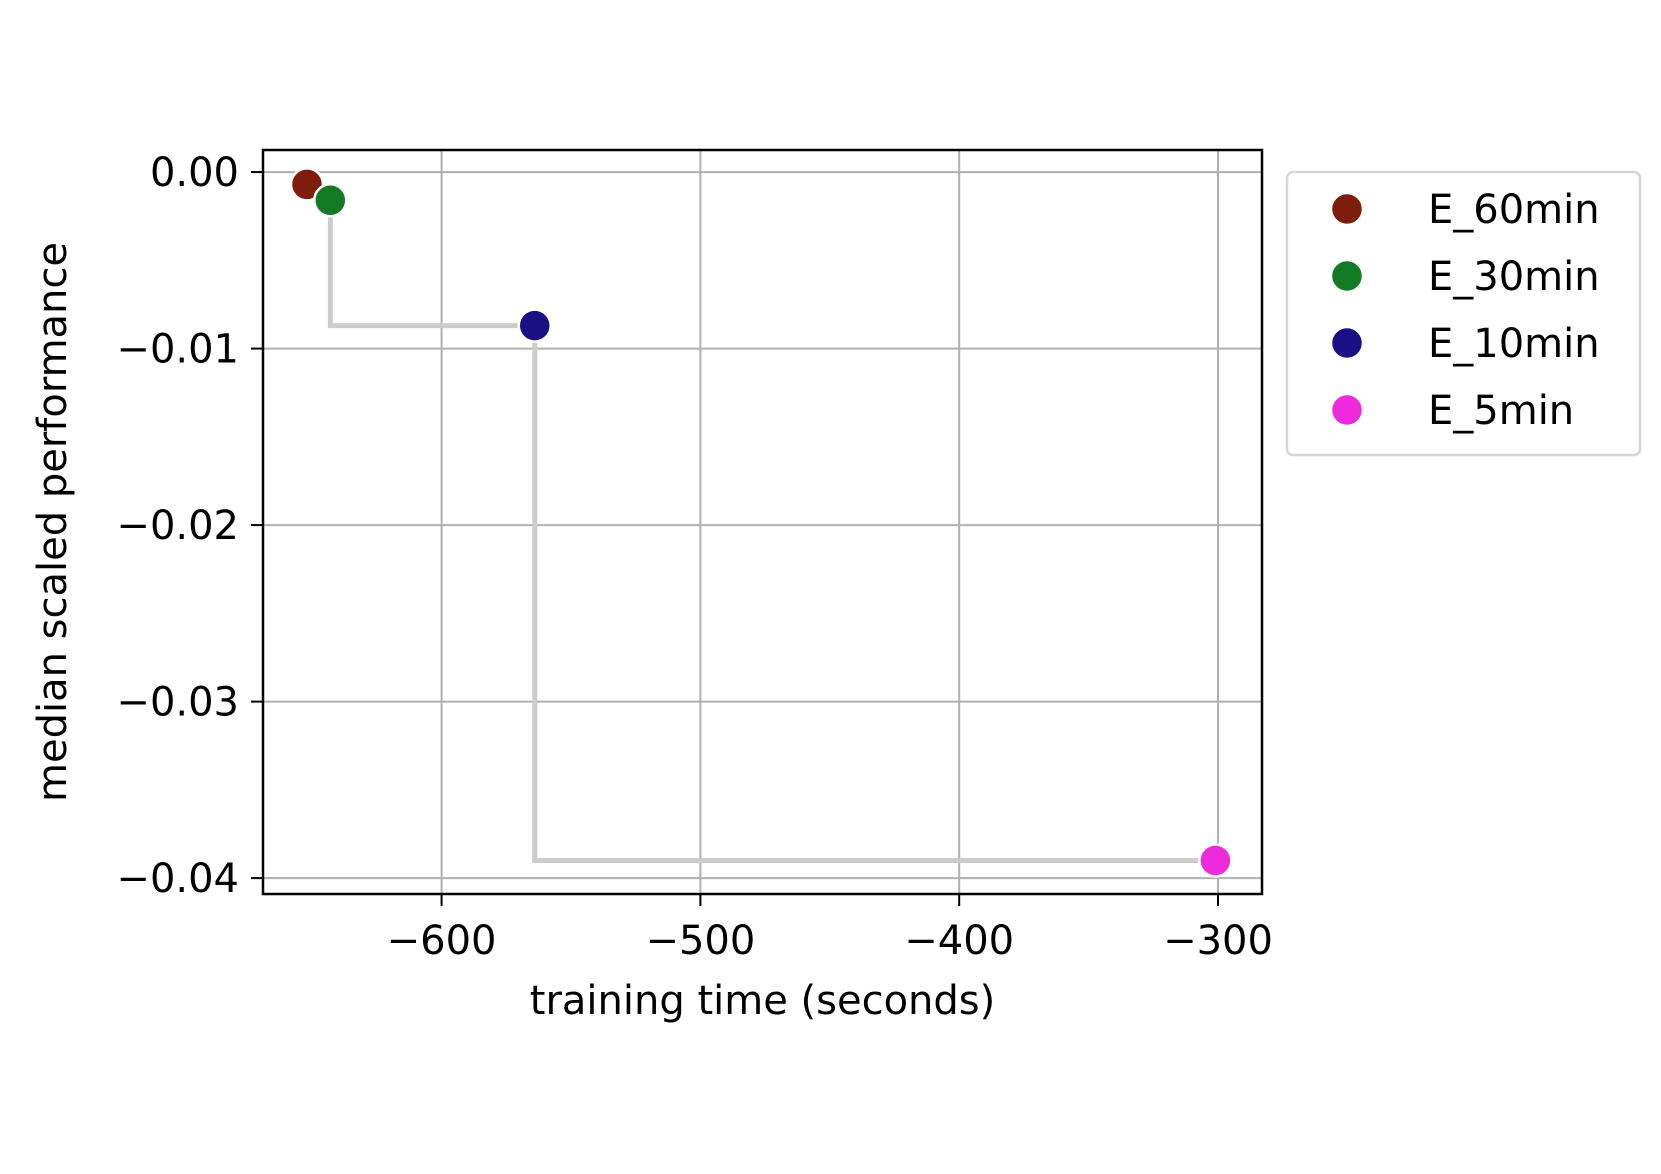 The image size is (1661, 1174). What do you see at coordinates (1215, 860) in the screenshot?
I see `point-e-5min` at bounding box center [1215, 860].